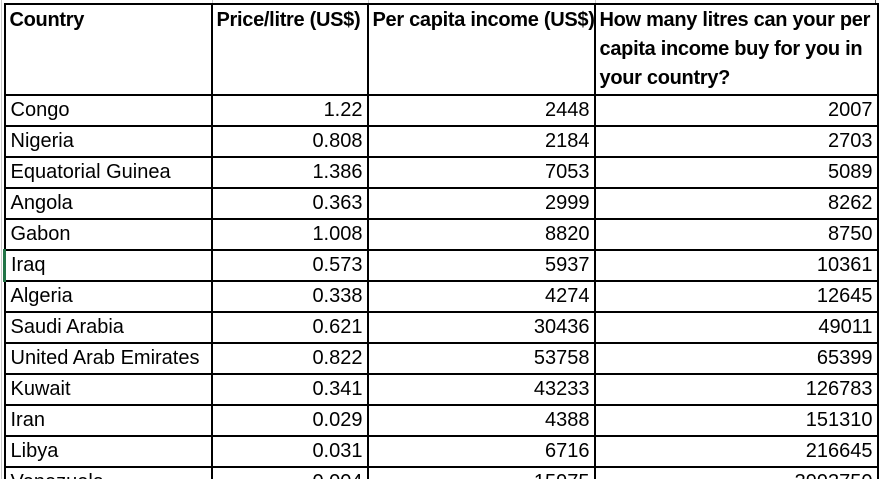 Image resolution: width=883 pixels, height=479 pixels. Describe the element at coordinates (289, 472) in the screenshot. I see `price-cell: 0.004` at that location.